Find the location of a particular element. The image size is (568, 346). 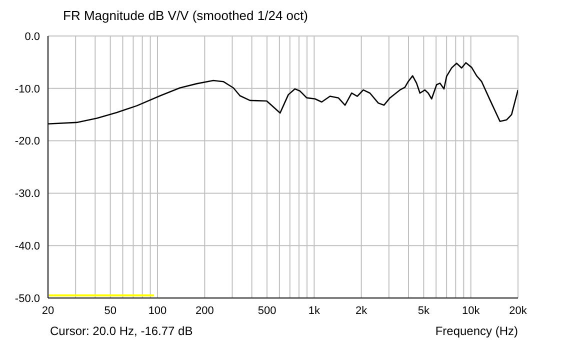

x-tick-label: 20 is located at coordinates (48, 310).